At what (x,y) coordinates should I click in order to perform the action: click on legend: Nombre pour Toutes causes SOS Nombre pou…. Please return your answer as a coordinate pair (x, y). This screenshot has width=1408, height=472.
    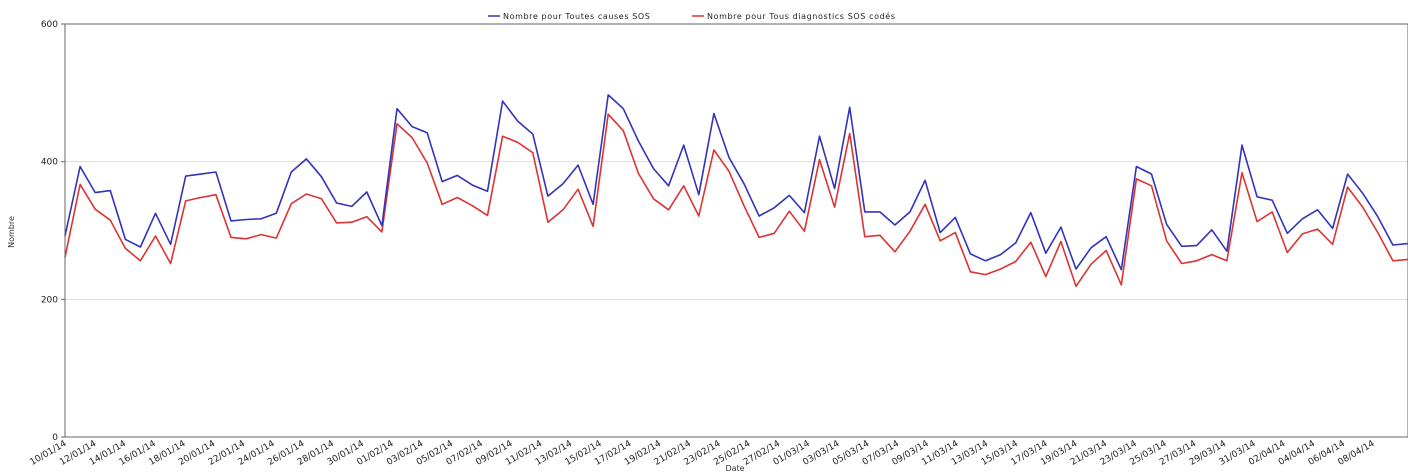
    Looking at the image, I should click on (692, 16).